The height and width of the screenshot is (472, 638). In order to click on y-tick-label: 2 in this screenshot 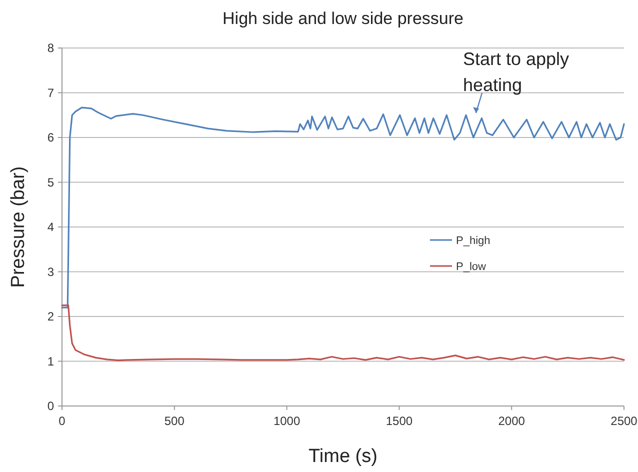, I will do `click(50, 317)`.